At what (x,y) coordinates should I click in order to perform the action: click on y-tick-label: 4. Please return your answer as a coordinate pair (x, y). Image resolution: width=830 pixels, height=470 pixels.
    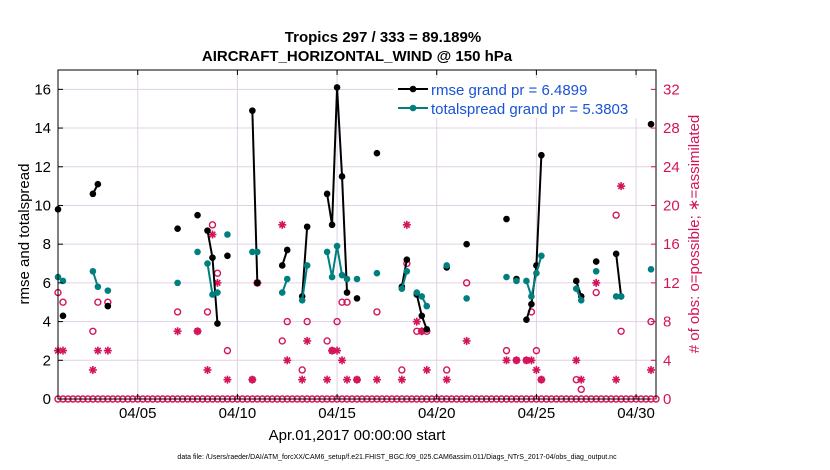
    Looking at the image, I should click on (47, 322).